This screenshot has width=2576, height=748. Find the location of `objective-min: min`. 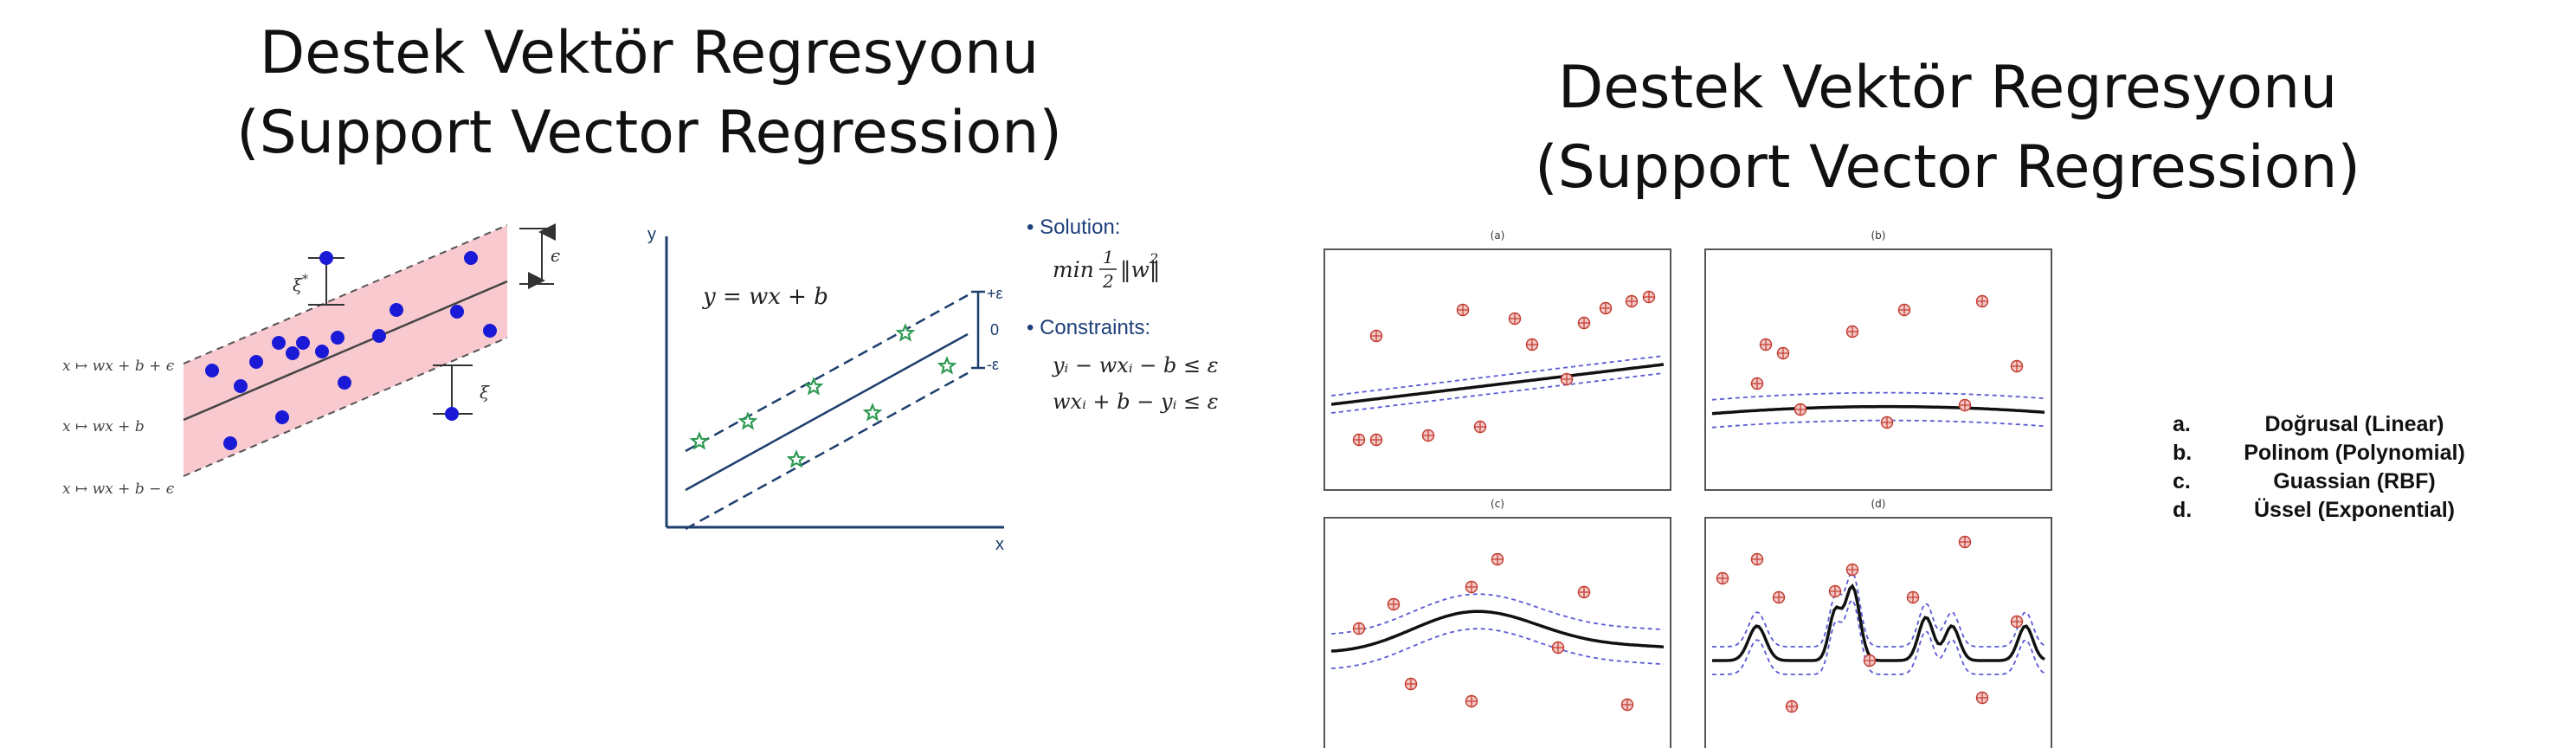

objective-min: min is located at coordinates (1073, 269).